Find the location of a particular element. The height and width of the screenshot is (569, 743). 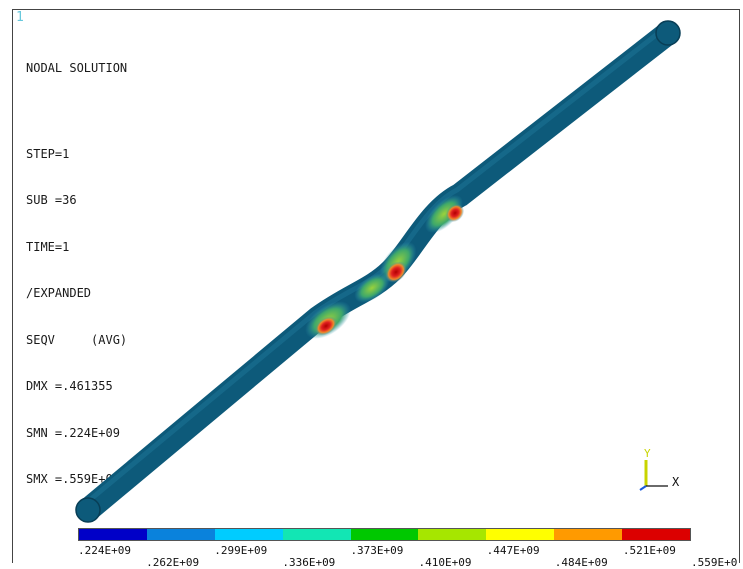

legend-label-top-5: .521E+09 is located at coordinates (649, 550).